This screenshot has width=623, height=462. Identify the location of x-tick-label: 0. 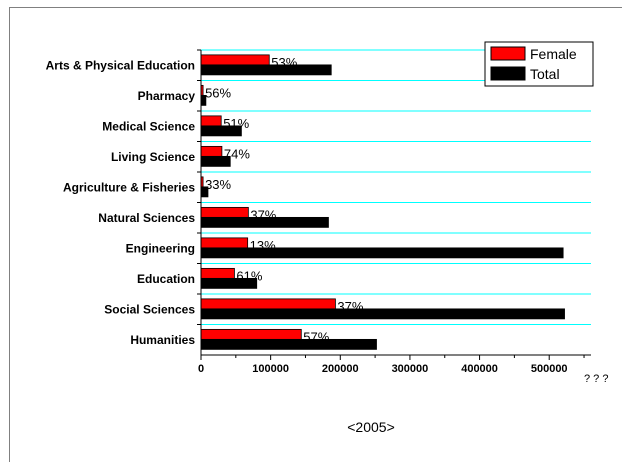
(201, 369).